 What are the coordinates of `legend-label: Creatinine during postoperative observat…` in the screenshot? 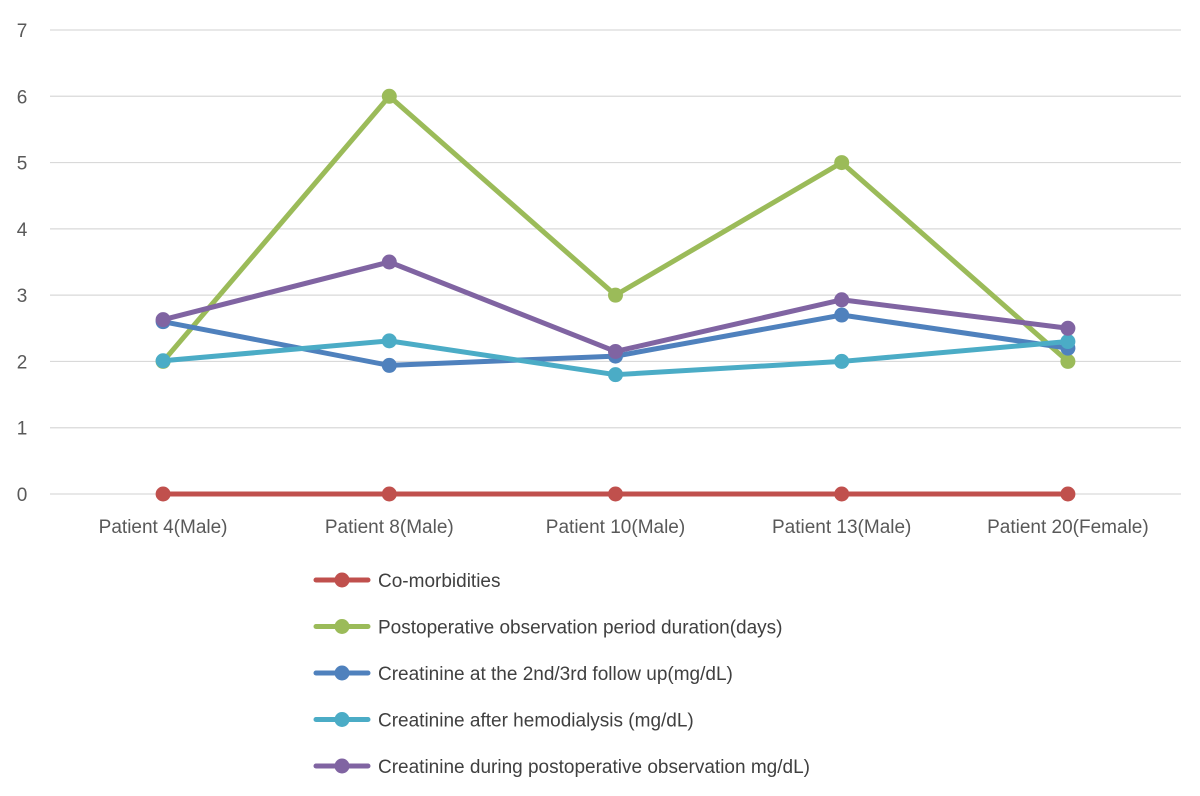 It's located at (594, 767).